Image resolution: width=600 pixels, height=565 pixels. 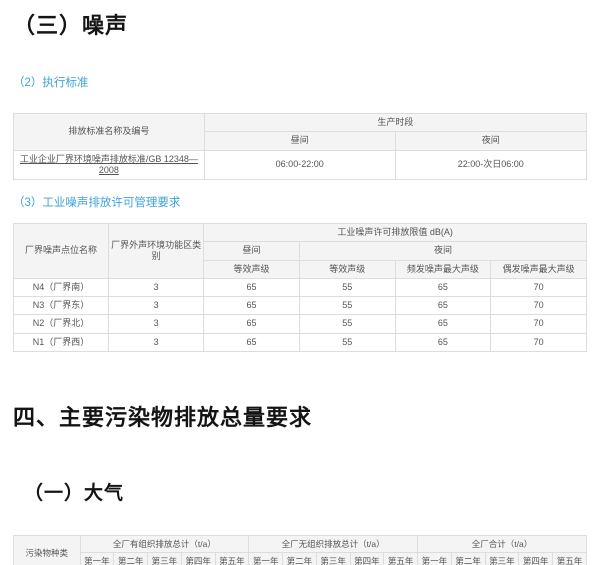 I want to click on daytime-period-cell: 06:00-22:00, so click(x=299, y=164).